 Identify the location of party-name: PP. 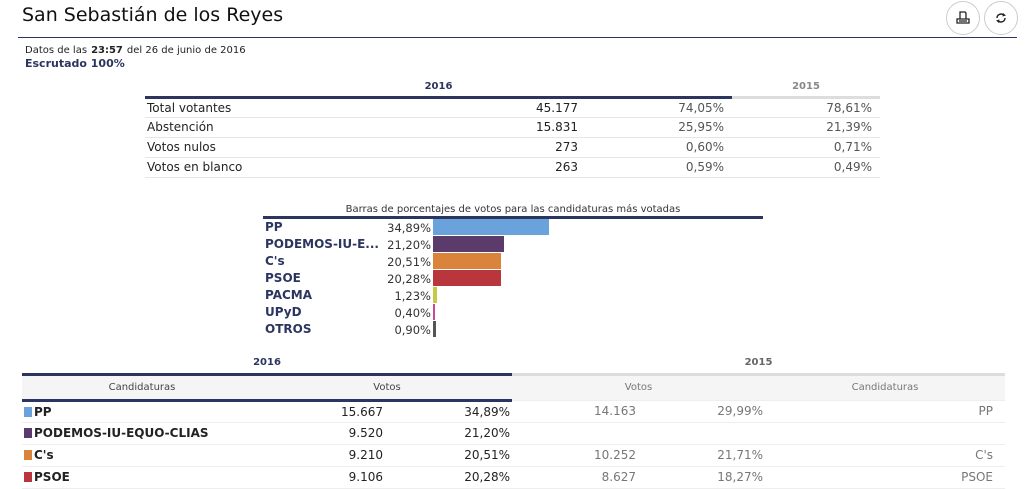
(43, 411).